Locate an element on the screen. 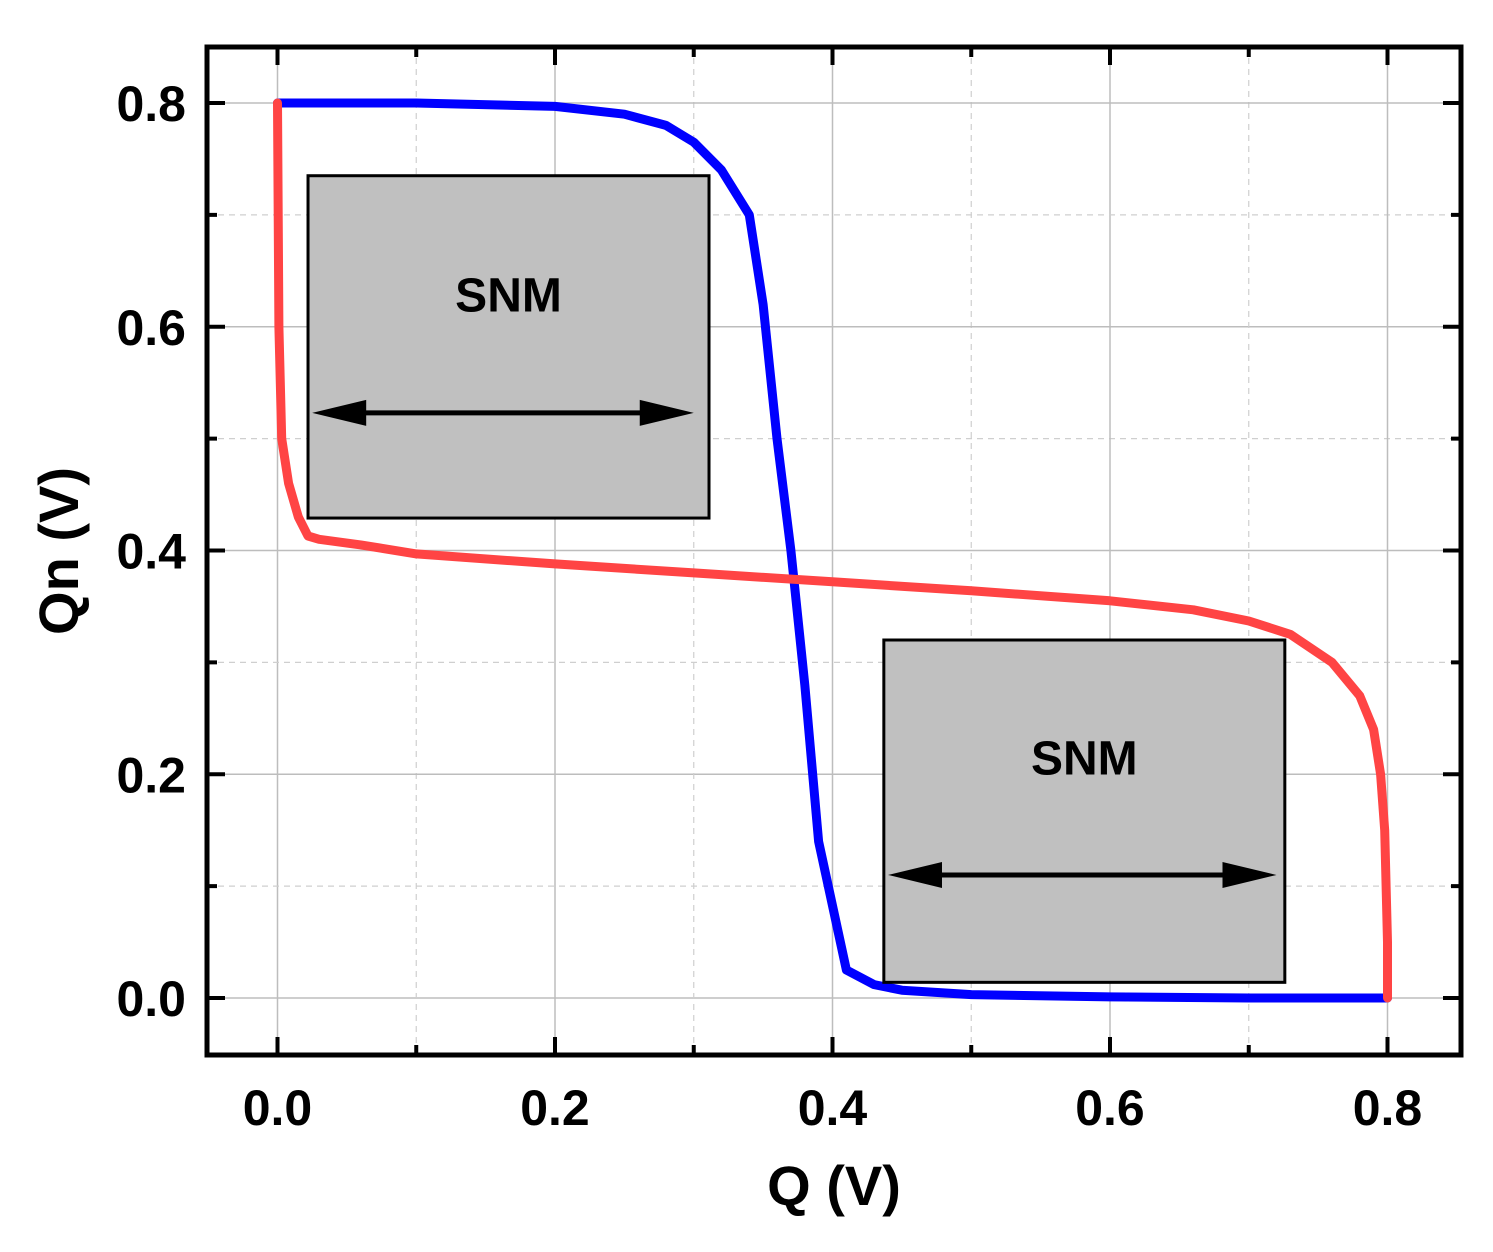 The width and height of the screenshot is (1493, 1252). y-axis-title: Qn (V) is located at coordinates (58, 551).